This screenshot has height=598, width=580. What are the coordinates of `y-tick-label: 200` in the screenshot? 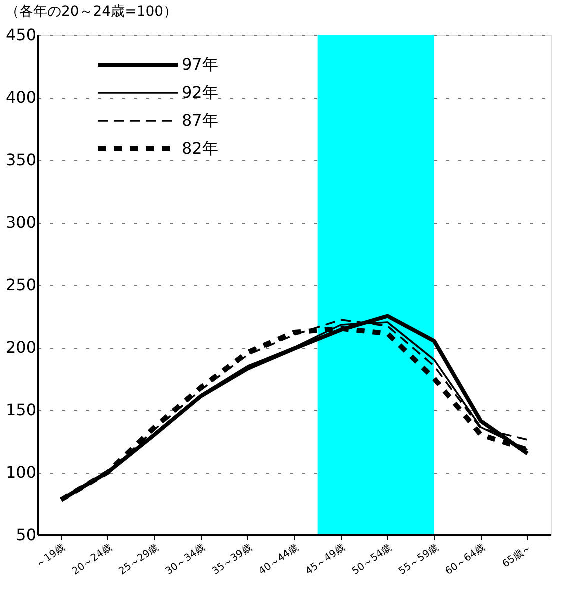 It's located at (21, 347).